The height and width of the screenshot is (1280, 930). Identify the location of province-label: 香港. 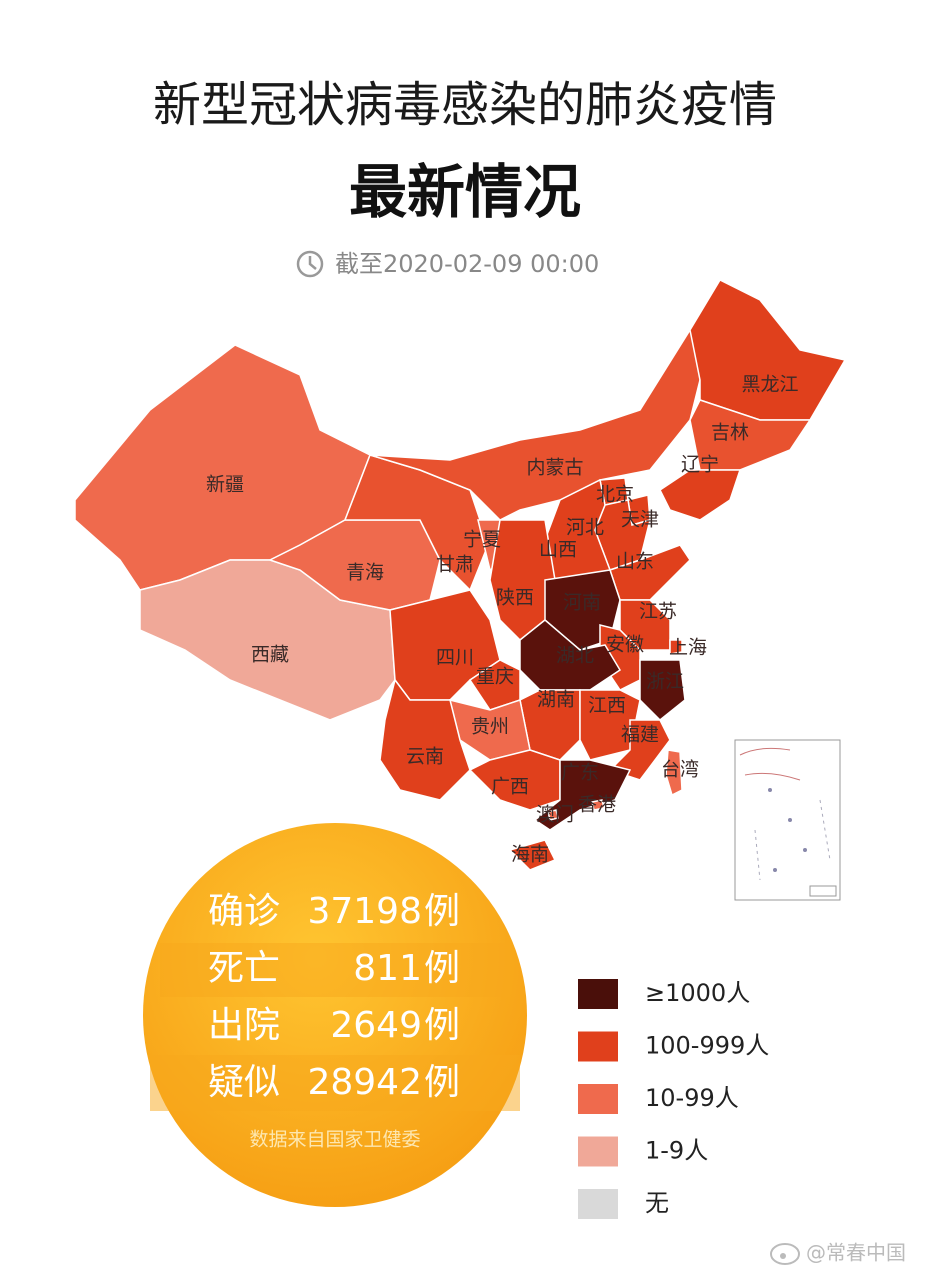
(597, 805).